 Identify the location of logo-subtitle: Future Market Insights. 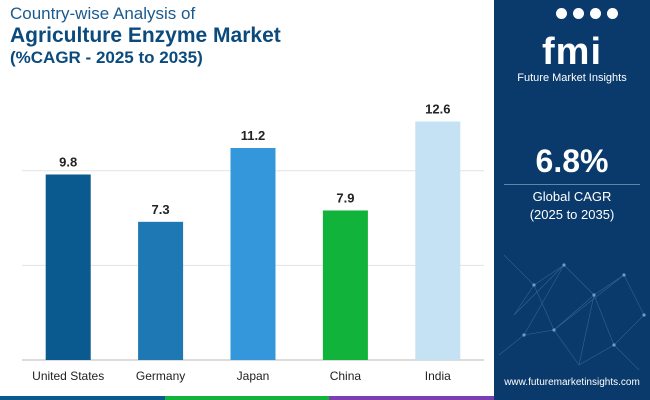
(572, 78).